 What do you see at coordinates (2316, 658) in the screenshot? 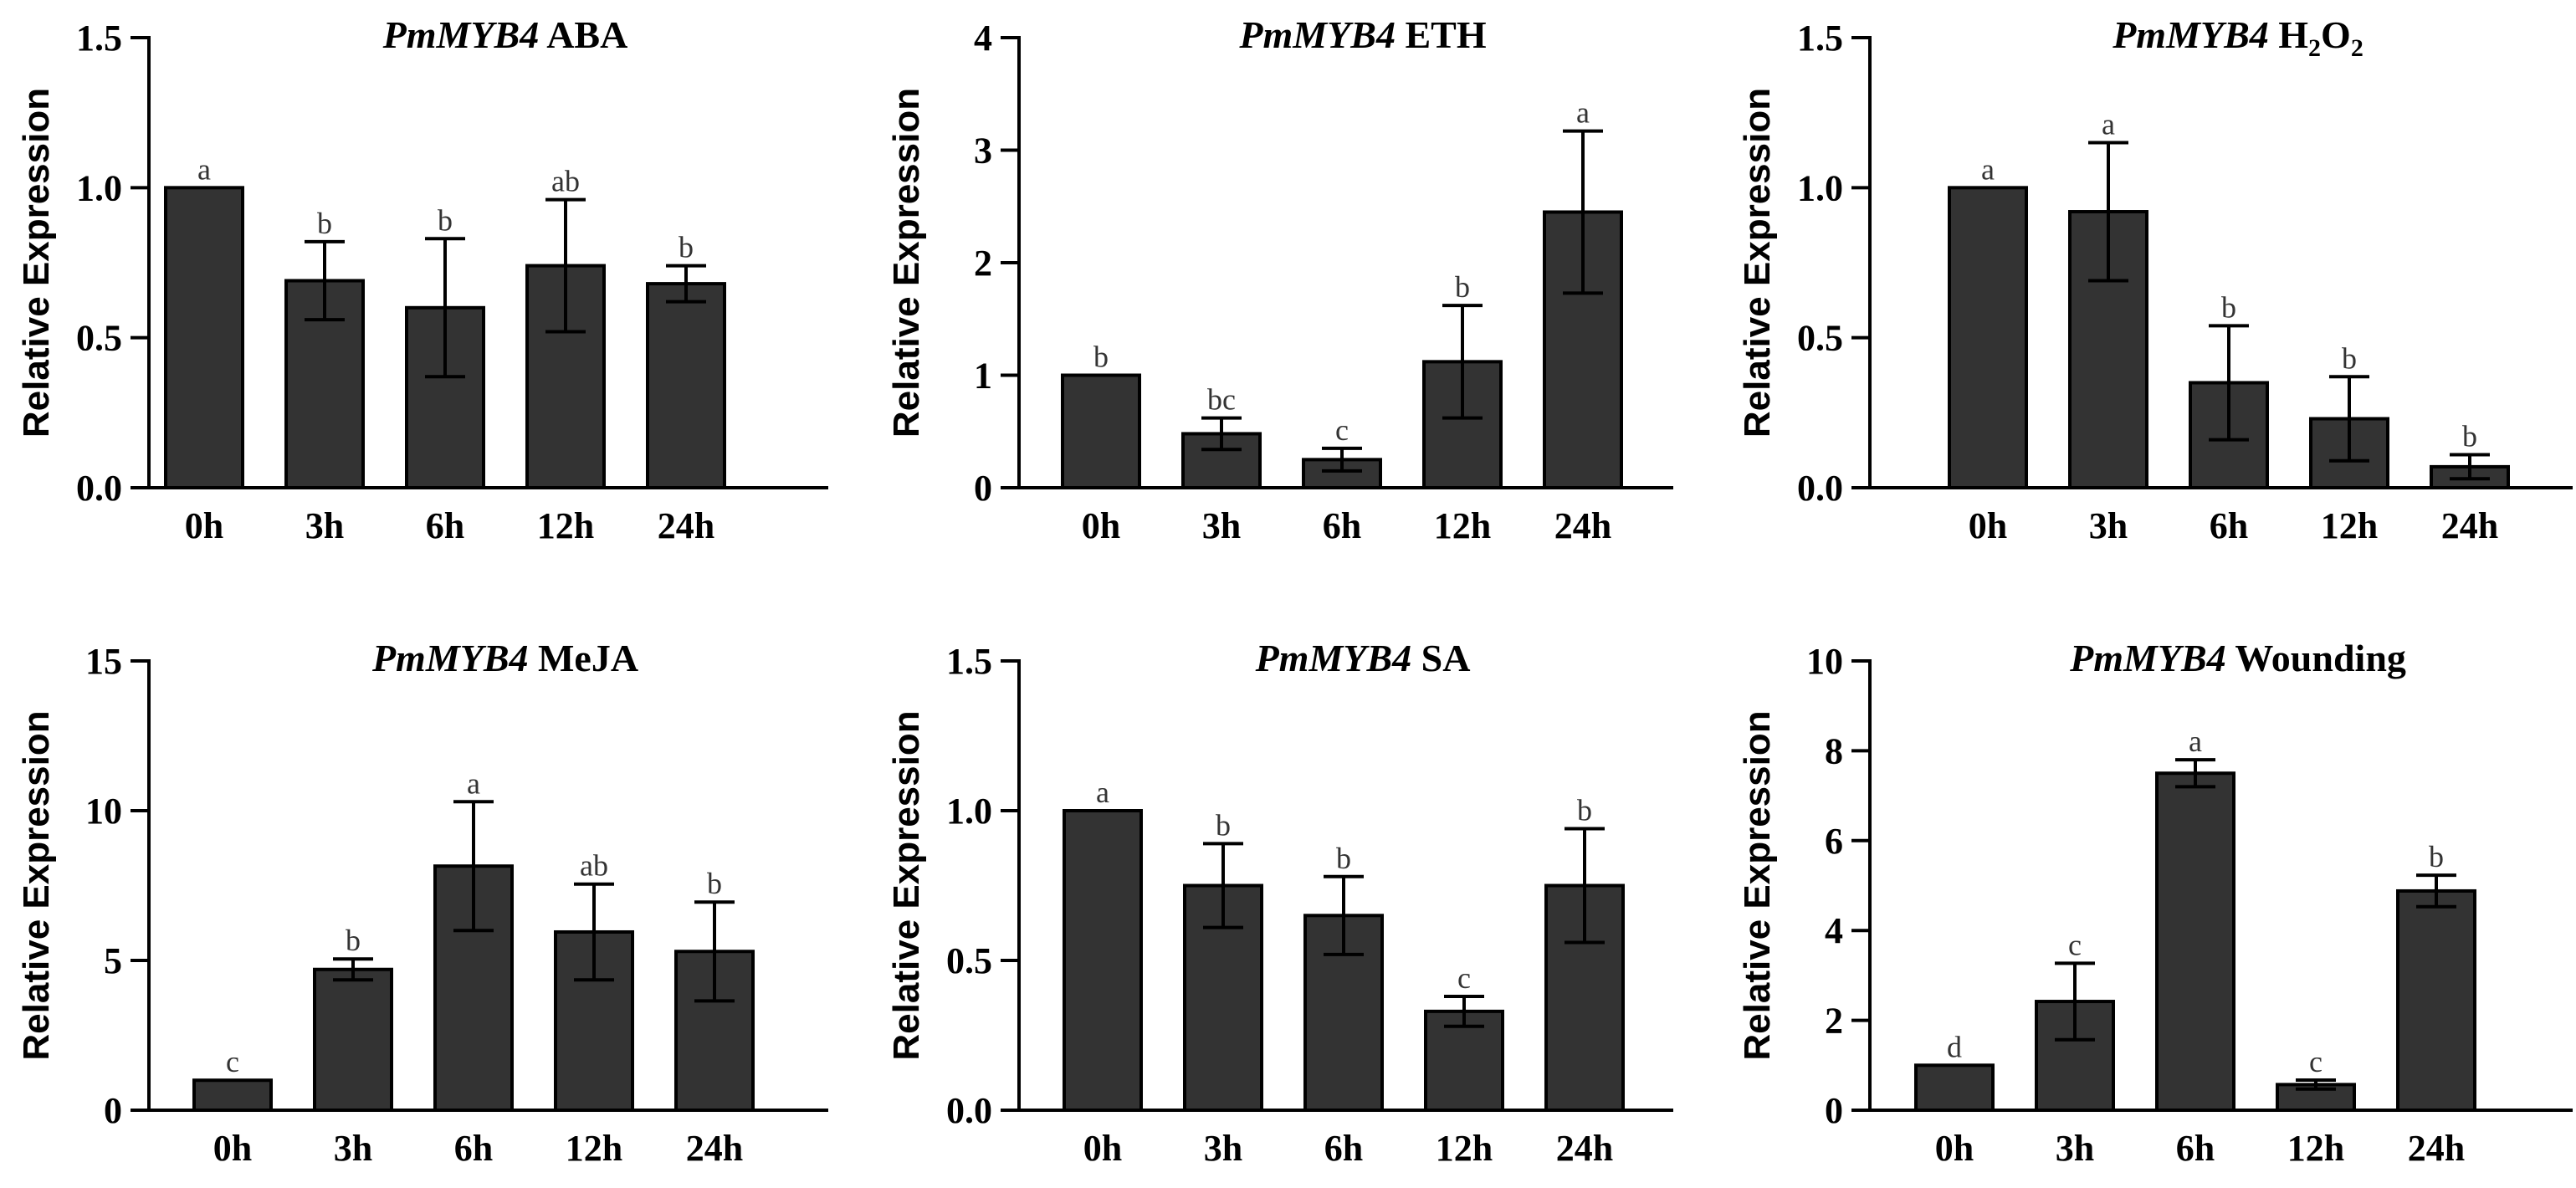
I see `chart-title-treatment: Wounding` at bounding box center [2316, 658].